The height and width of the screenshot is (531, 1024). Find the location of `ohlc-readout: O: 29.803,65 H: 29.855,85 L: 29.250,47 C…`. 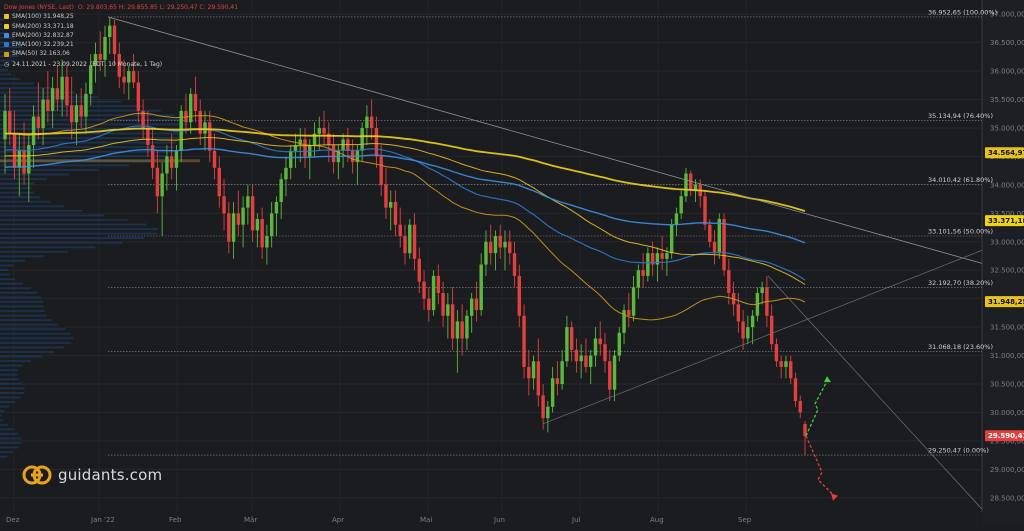

ohlc-readout: O: 29.803,65 H: 29.855,85 L: 29.250,47 C… is located at coordinates (158, 7).